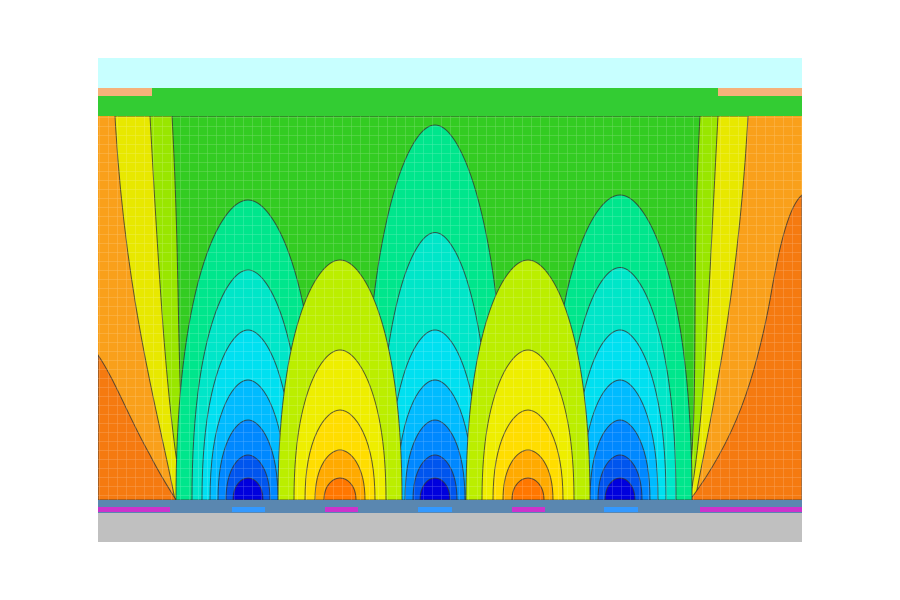 This screenshot has height=600, width=900. Describe the element at coordinates (450, 73) in the screenshot. I see `top-layer` at that location.